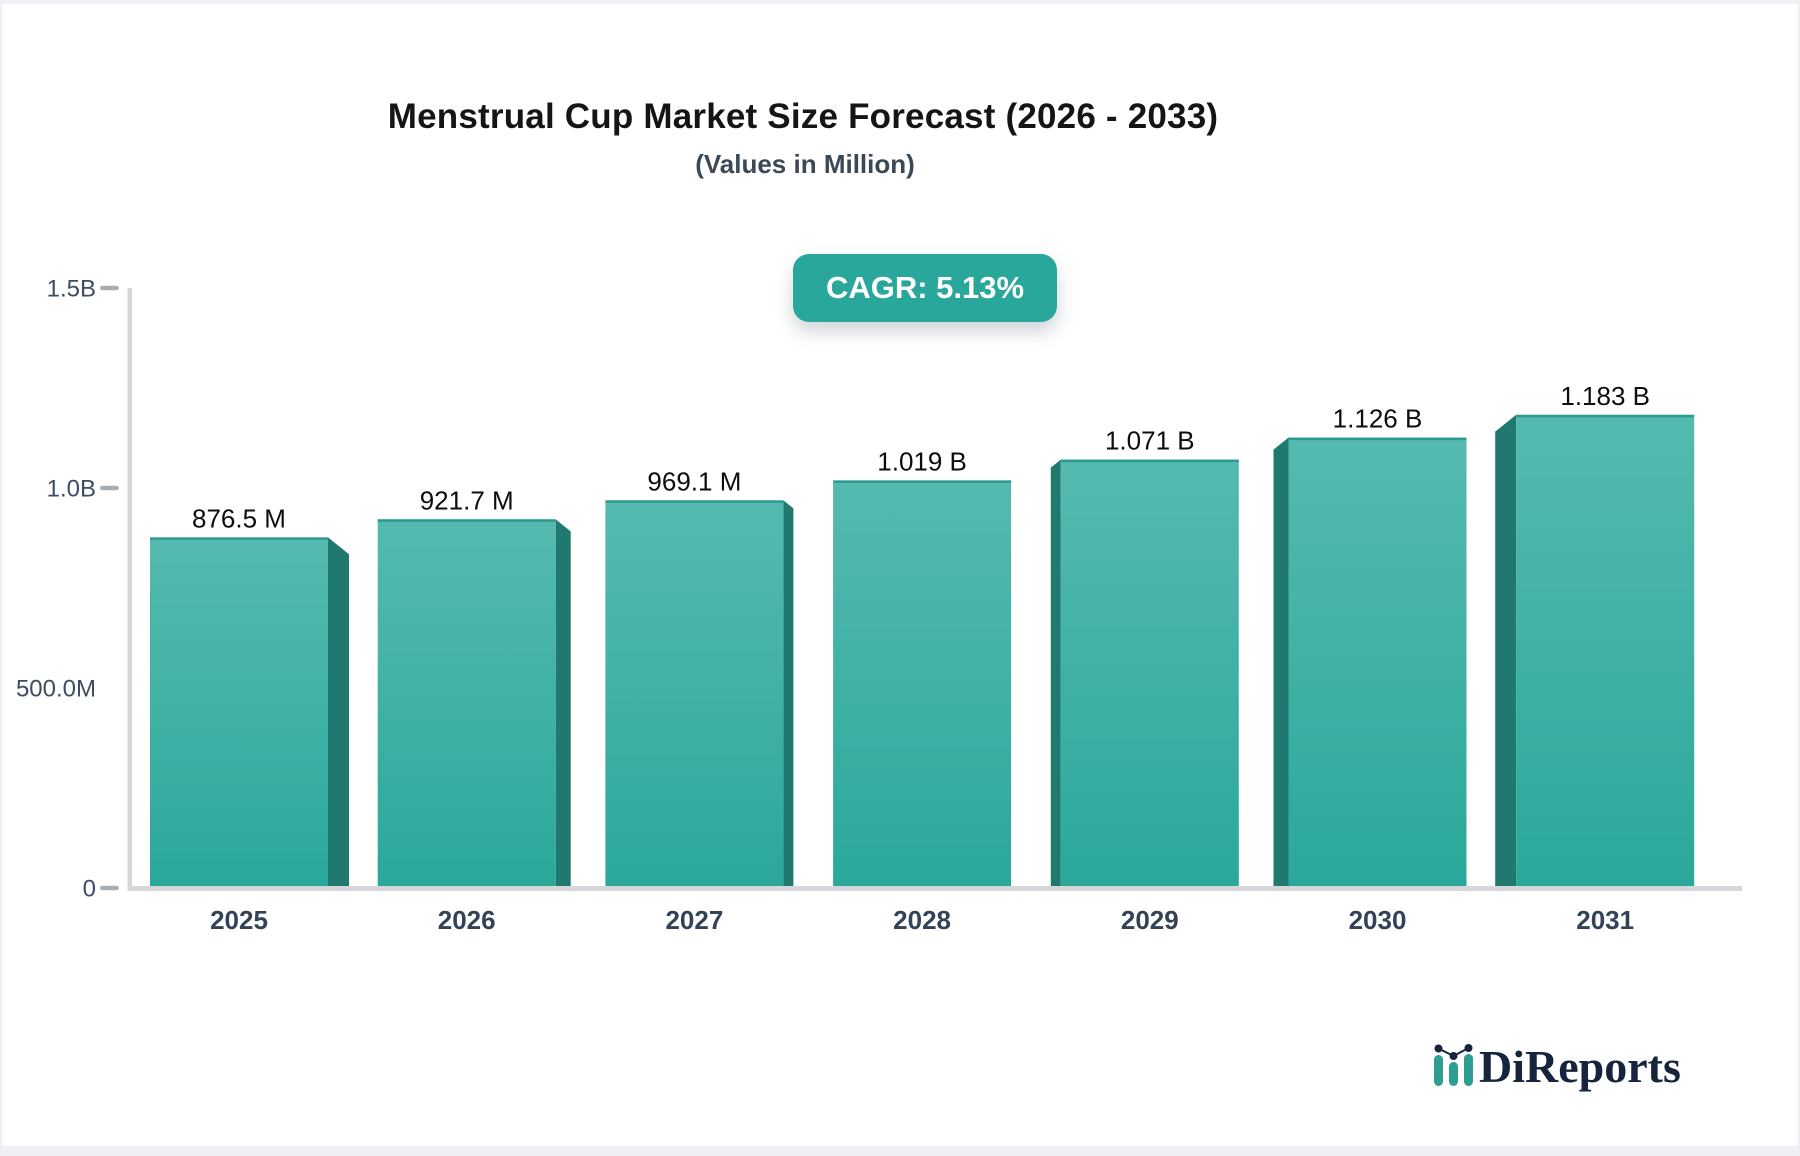 The image size is (1800, 1156). I want to click on x-tick-label: 2030, so click(1378, 920).